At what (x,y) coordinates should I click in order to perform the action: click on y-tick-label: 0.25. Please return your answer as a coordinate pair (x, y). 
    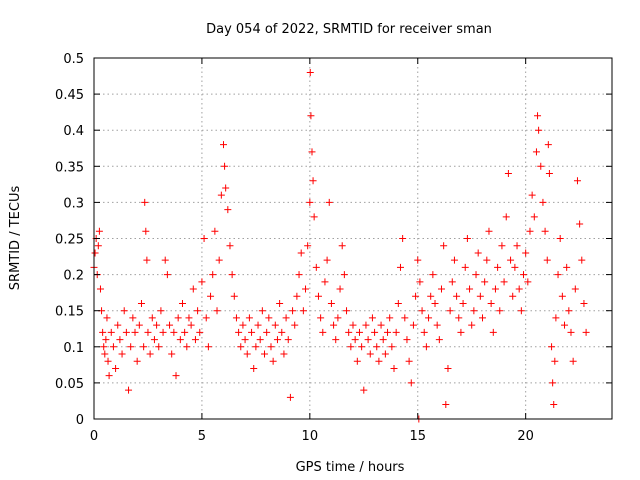
    Looking at the image, I should click on (69, 240).